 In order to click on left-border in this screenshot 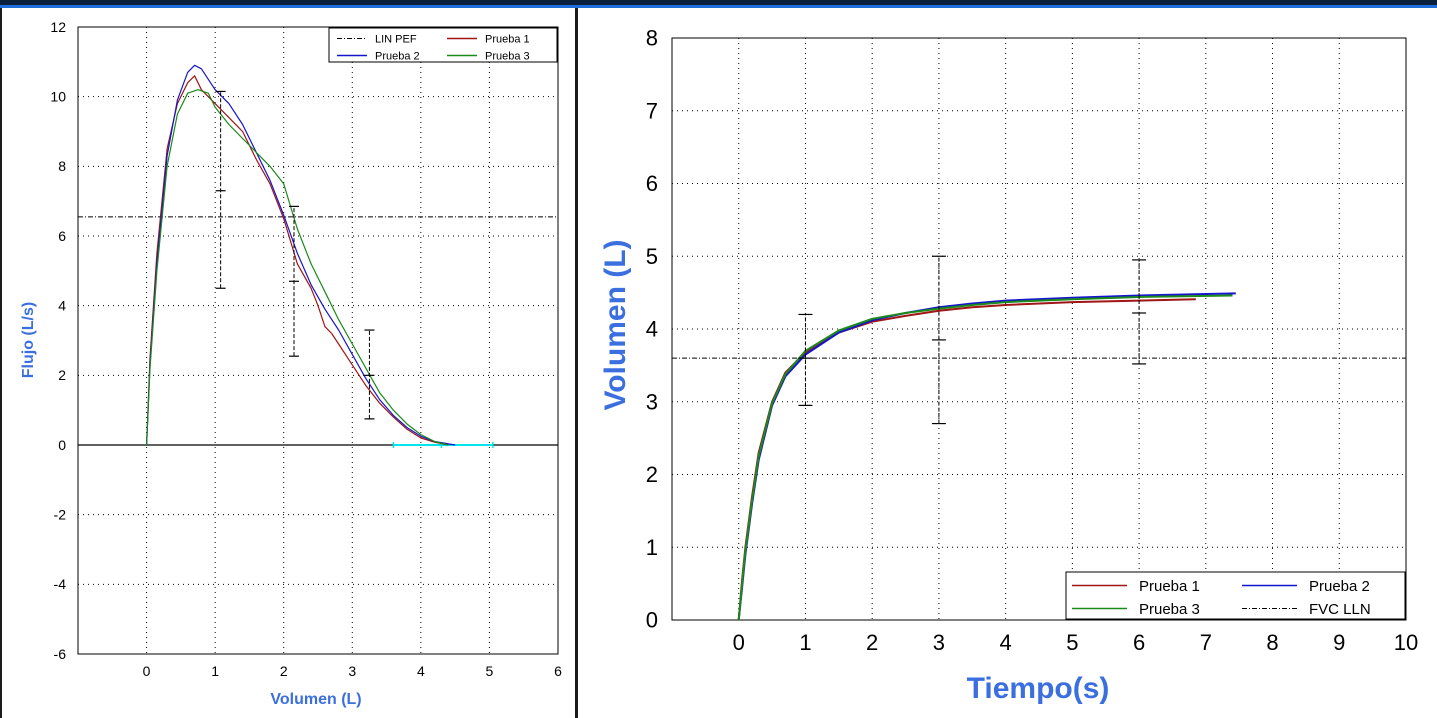, I will do `click(1, 363)`.